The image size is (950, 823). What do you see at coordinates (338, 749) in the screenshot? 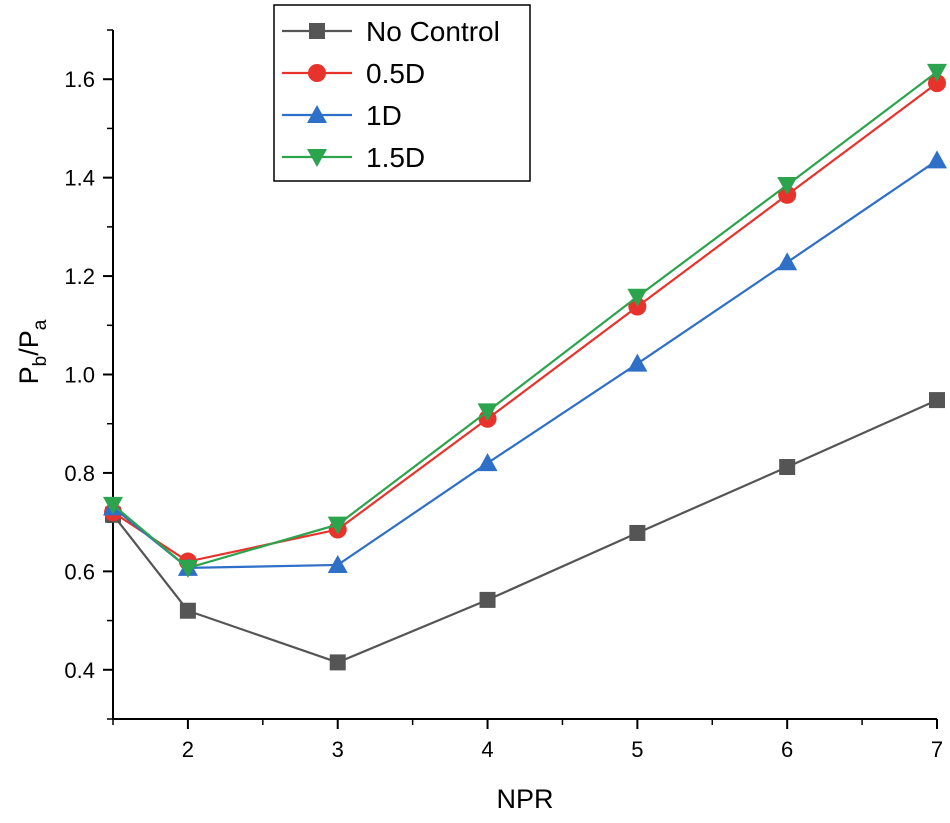
I see `x-tick-label: 3` at bounding box center [338, 749].